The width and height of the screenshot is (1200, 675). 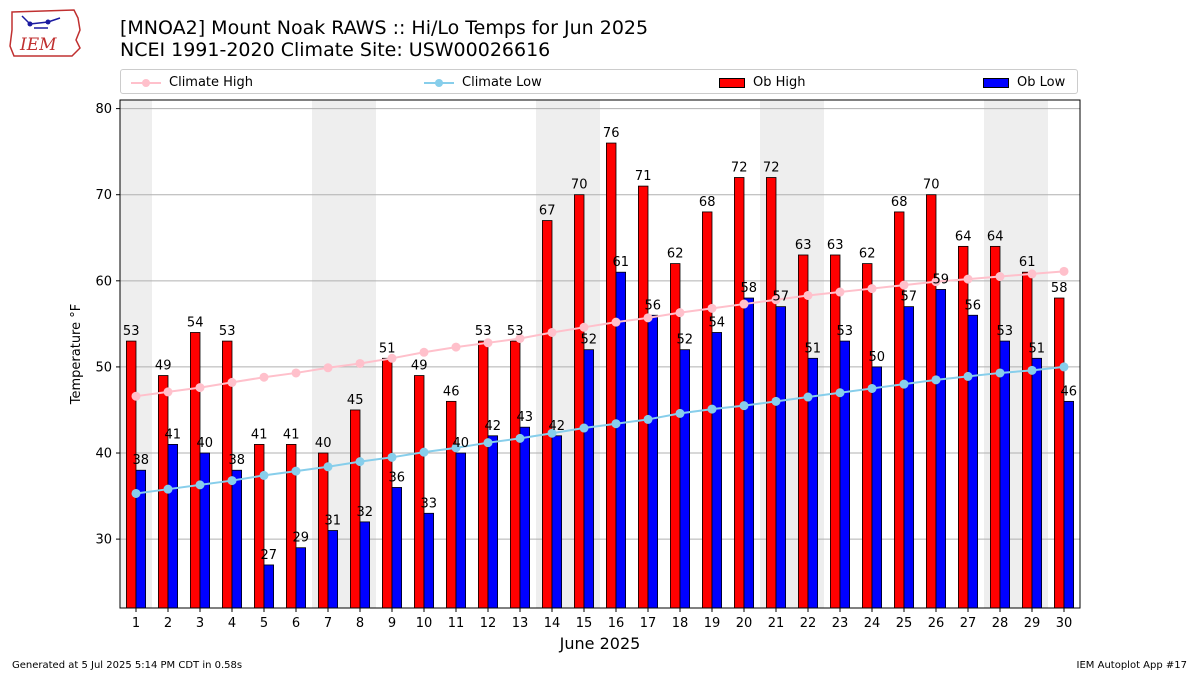 What do you see at coordinates (192, 82) in the screenshot?
I see `legend-climate-high: Climate High` at bounding box center [192, 82].